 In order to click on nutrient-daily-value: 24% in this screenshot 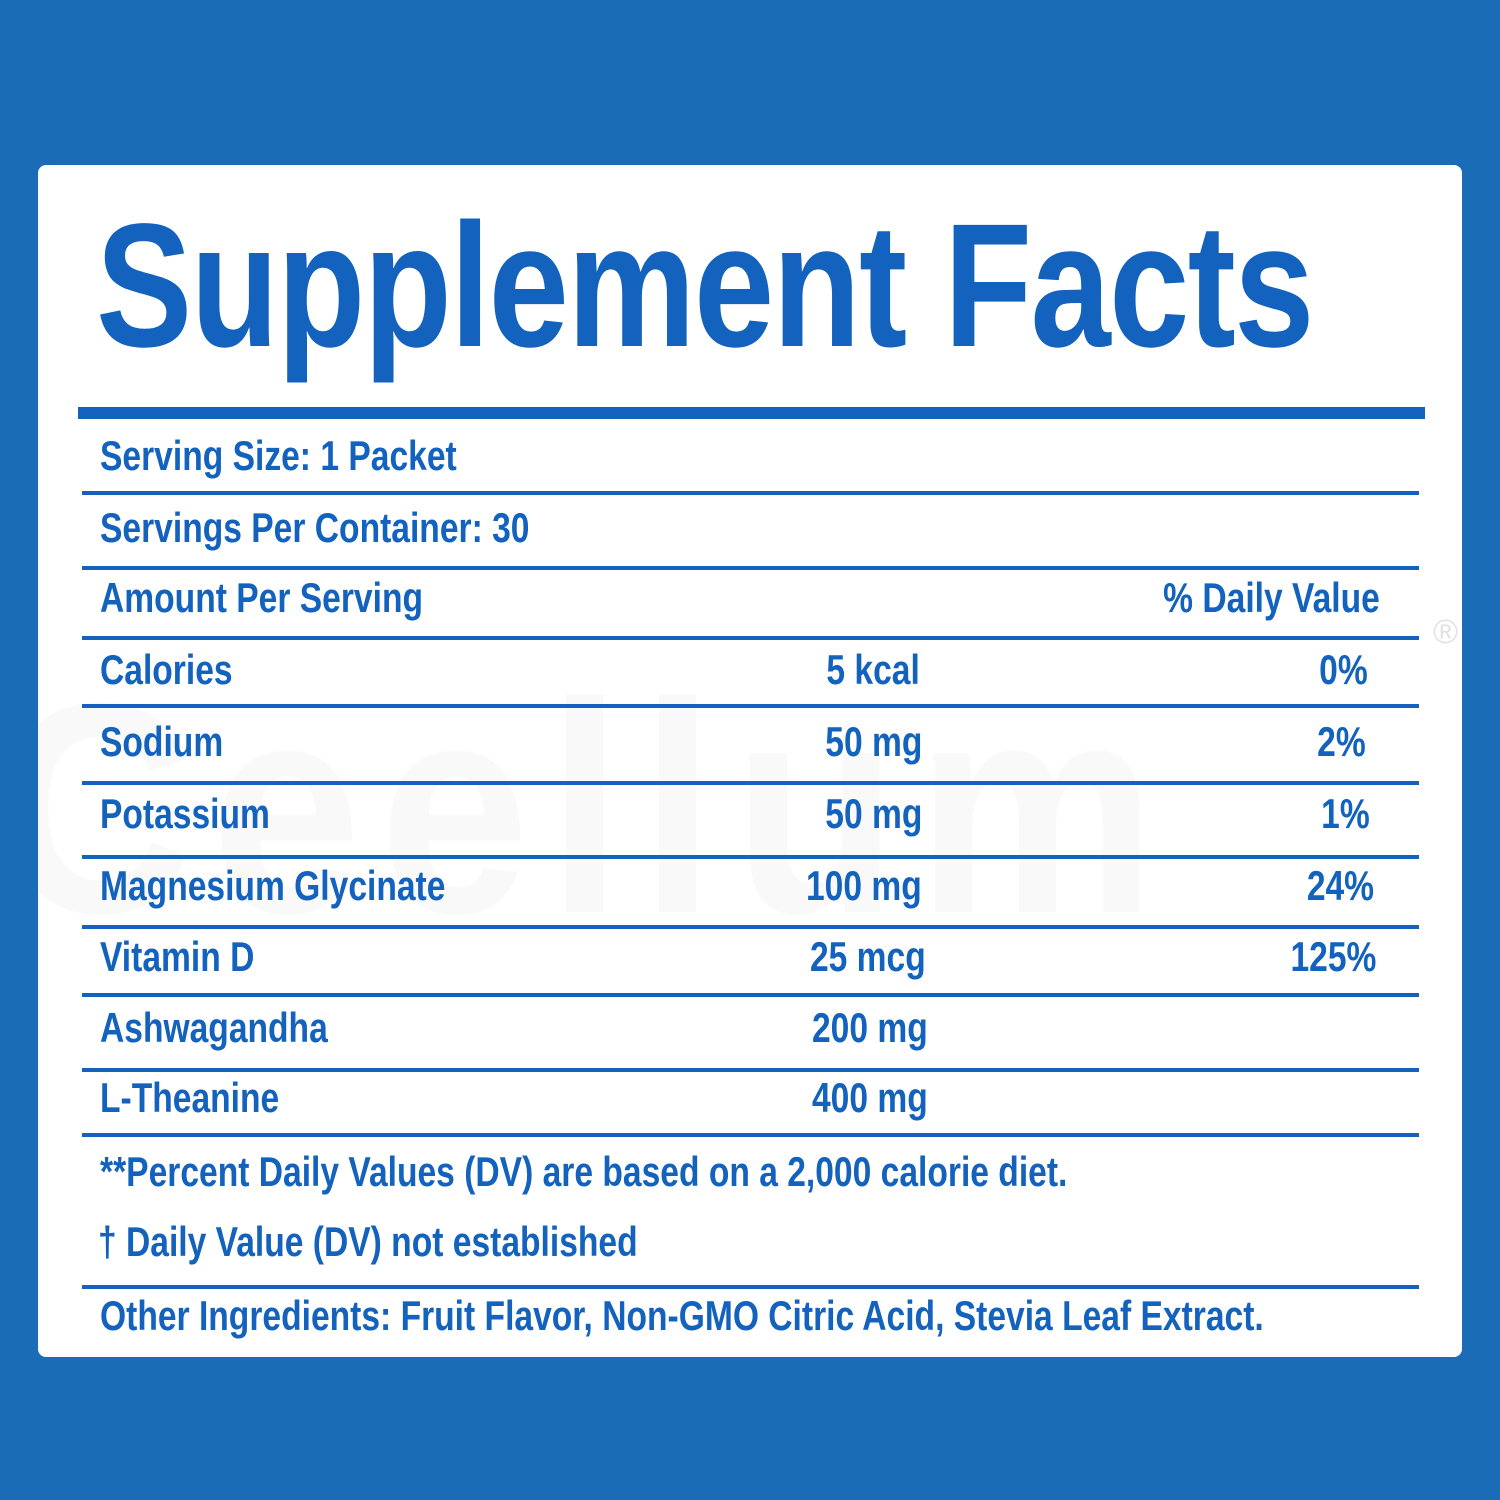, I will do `click(1340, 885)`.